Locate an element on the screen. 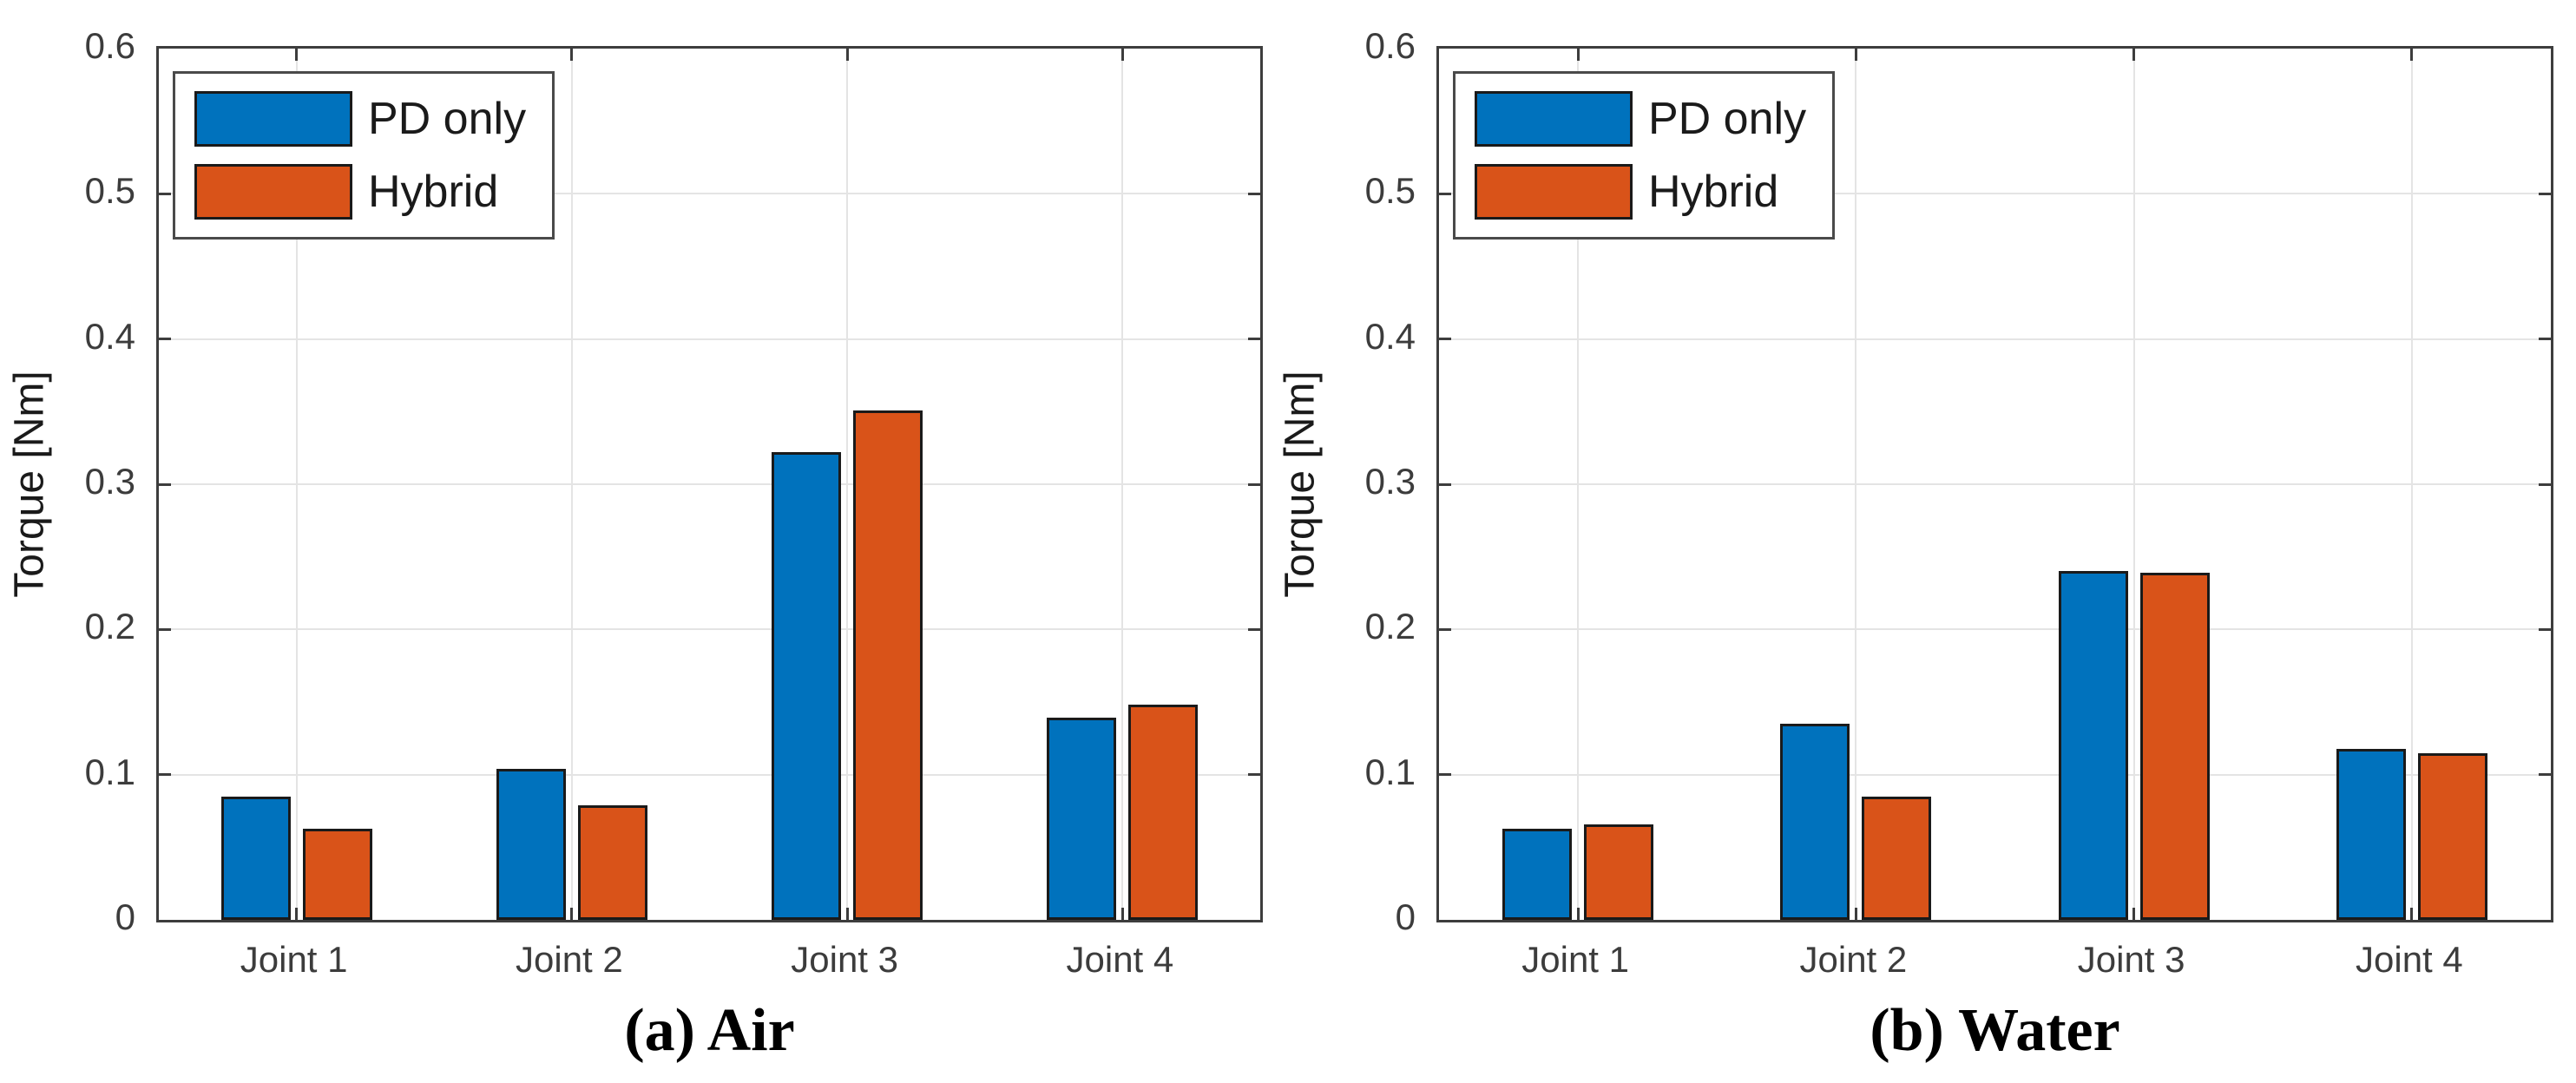 This screenshot has width=2576, height=1083. y-tick-label: 0.3 is located at coordinates (110, 482).